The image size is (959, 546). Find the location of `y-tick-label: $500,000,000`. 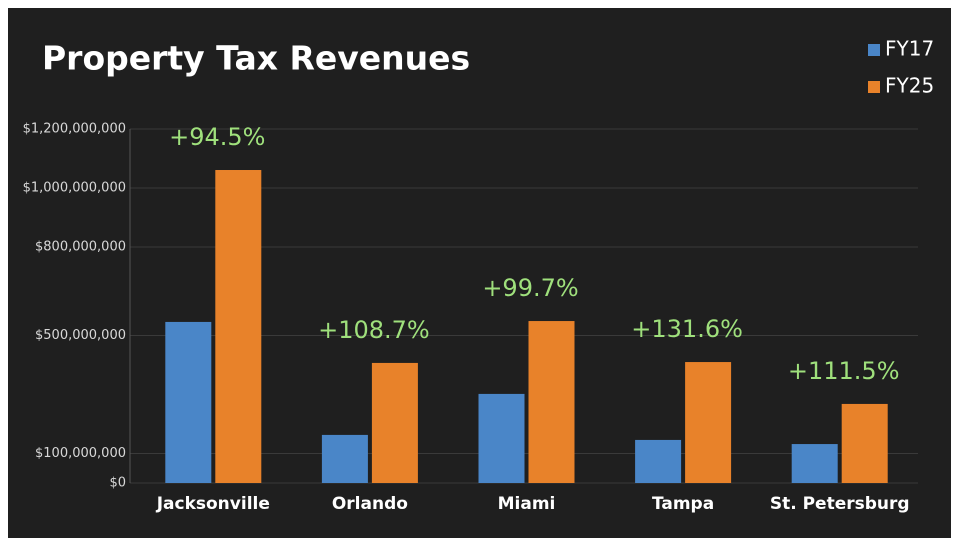

y-tick-label: $500,000,000 is located at coordinates (80, 335).